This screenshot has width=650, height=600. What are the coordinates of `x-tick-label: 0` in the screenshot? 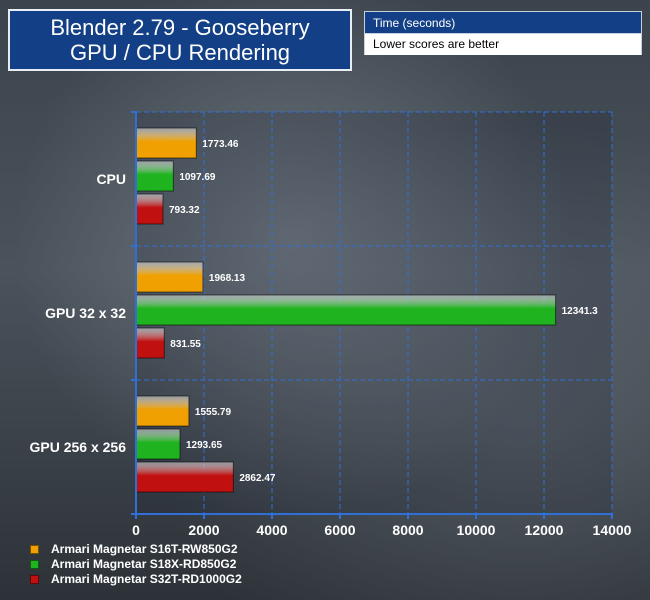 It's located at (136, 530).